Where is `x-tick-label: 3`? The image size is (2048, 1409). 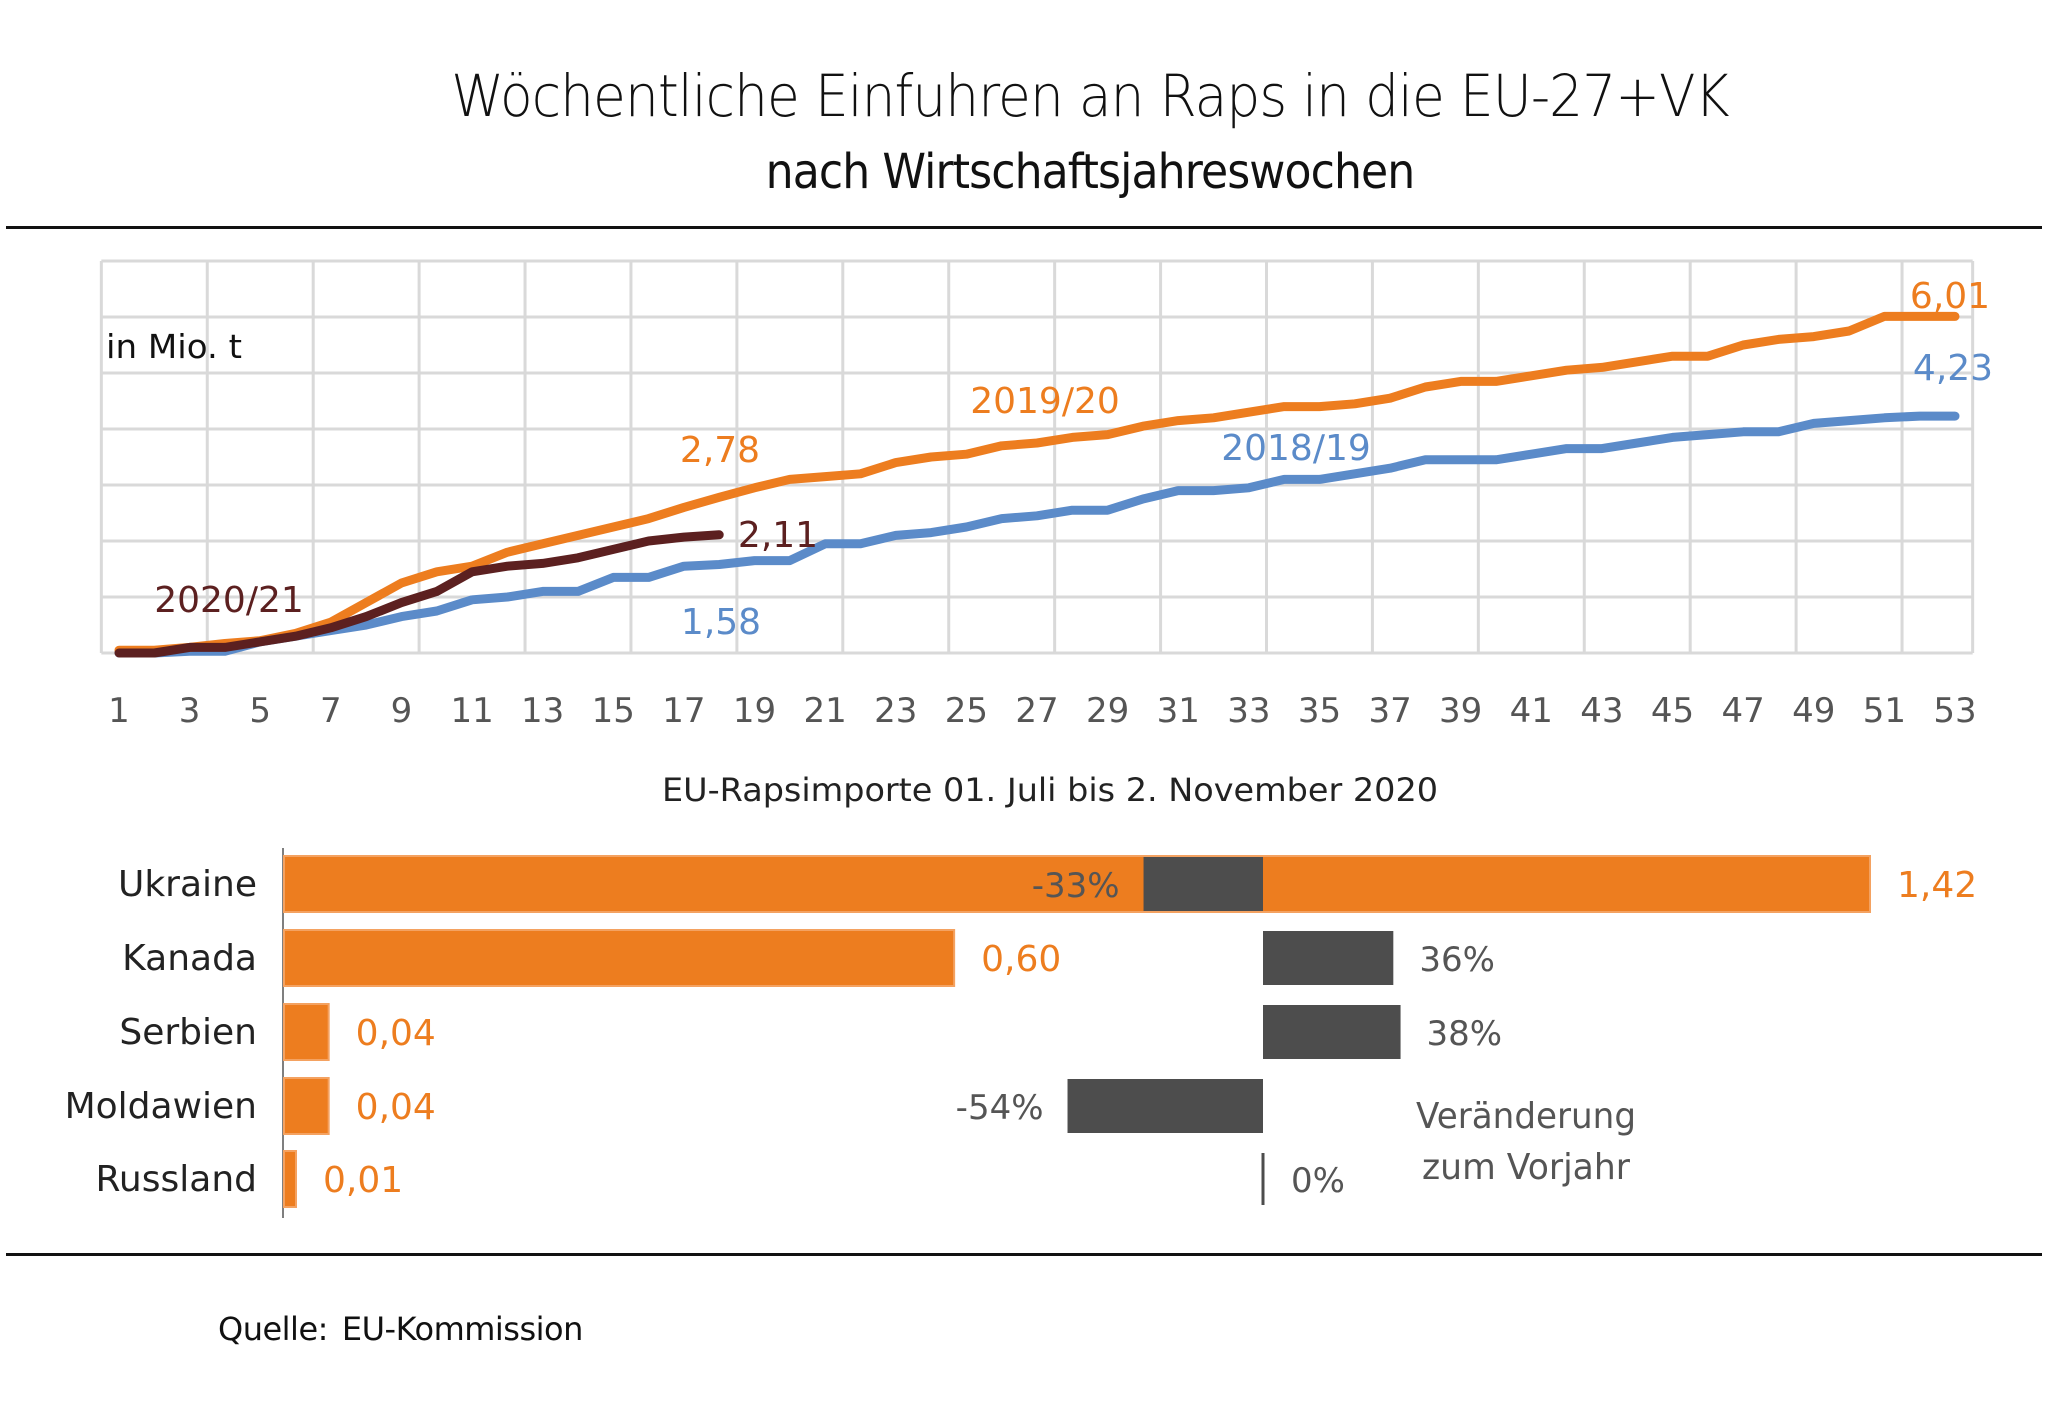
x-tick-label: 3 is located at coordinates (190, 711).